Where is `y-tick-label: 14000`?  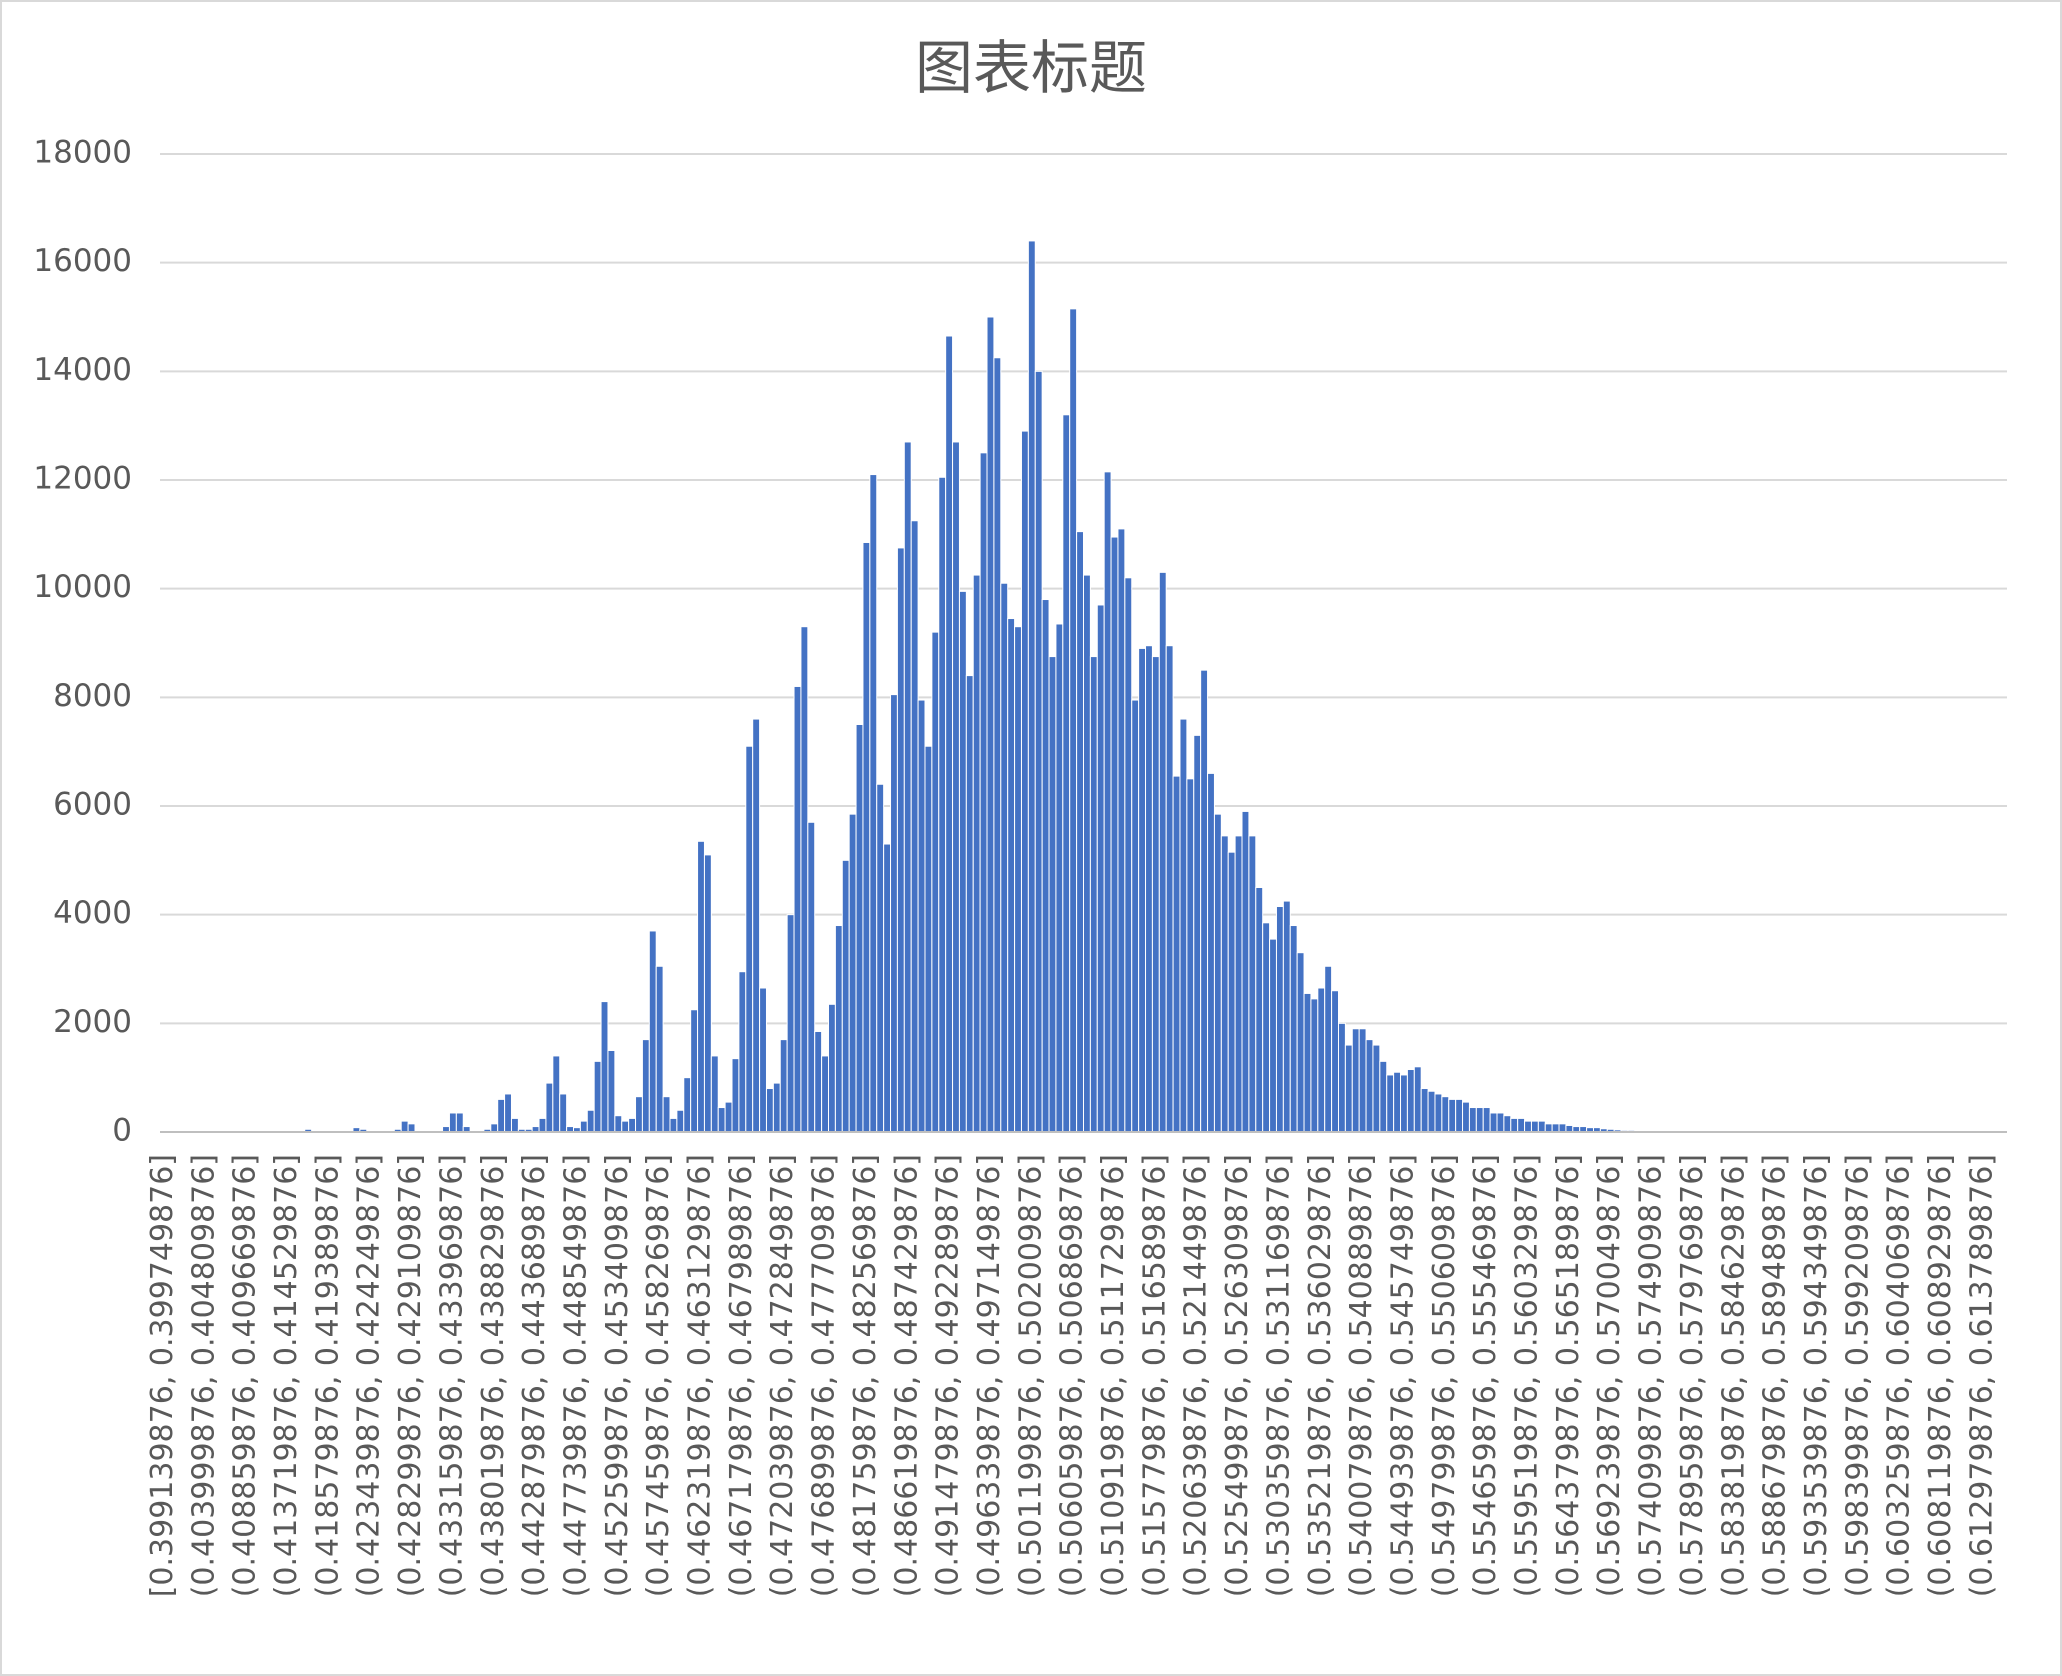 y-tick-label: 14000 is located at coordinates (82, 370).